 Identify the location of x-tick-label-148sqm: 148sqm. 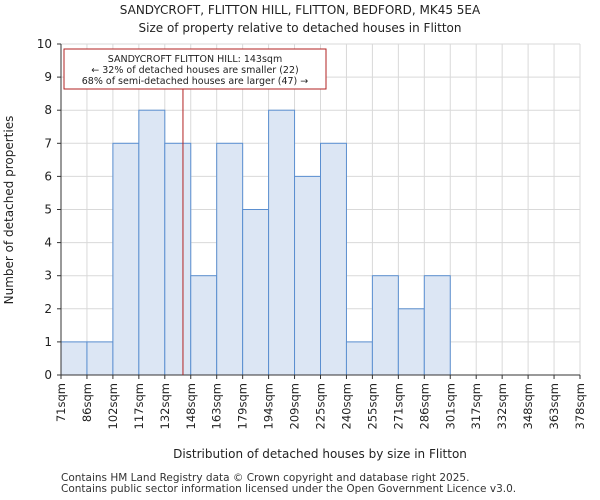
(191, 406).